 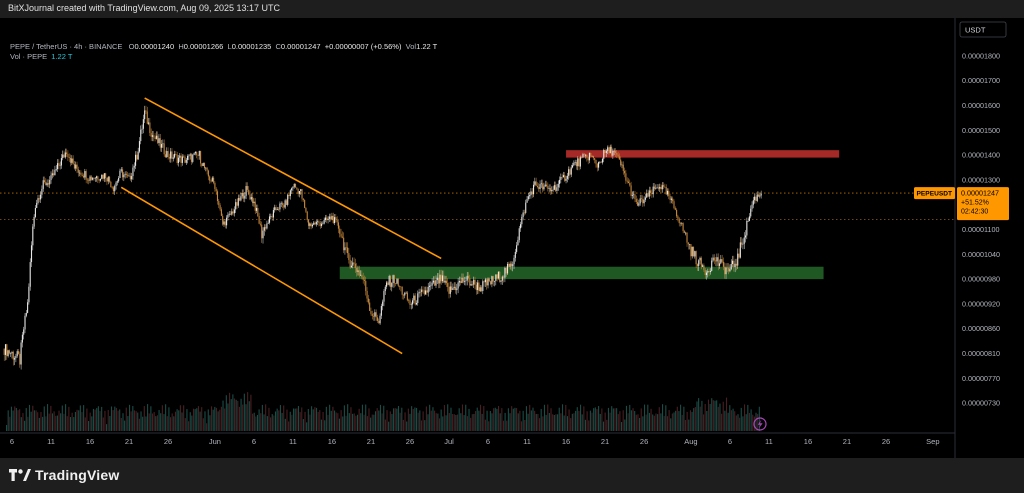 I want to click on tradingview-logo: TradingView, so click(x=64, y=475).